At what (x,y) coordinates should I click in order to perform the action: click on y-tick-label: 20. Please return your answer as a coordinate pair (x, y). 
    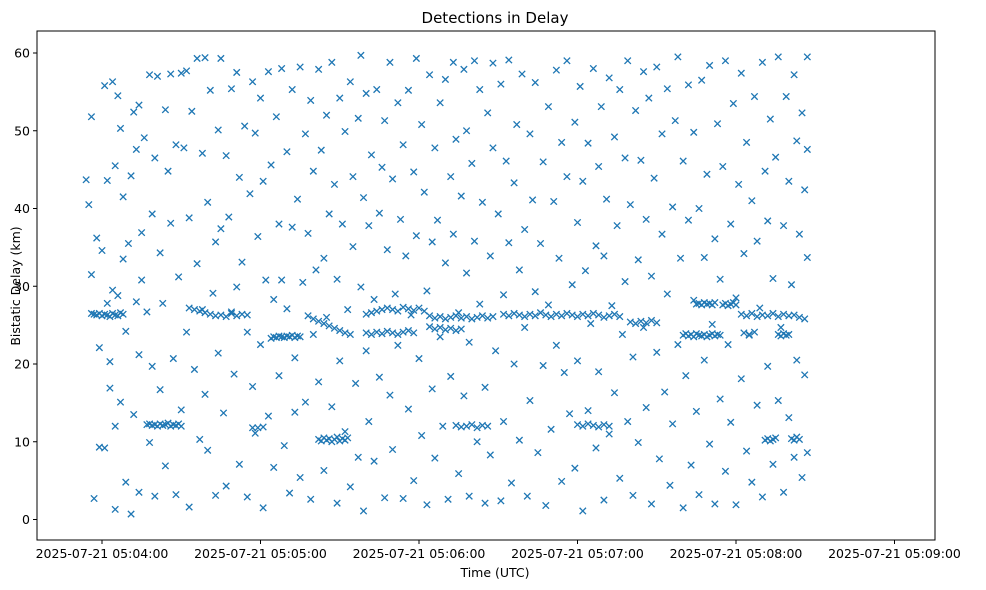
    Looking at the image, I should click on (22, 364).